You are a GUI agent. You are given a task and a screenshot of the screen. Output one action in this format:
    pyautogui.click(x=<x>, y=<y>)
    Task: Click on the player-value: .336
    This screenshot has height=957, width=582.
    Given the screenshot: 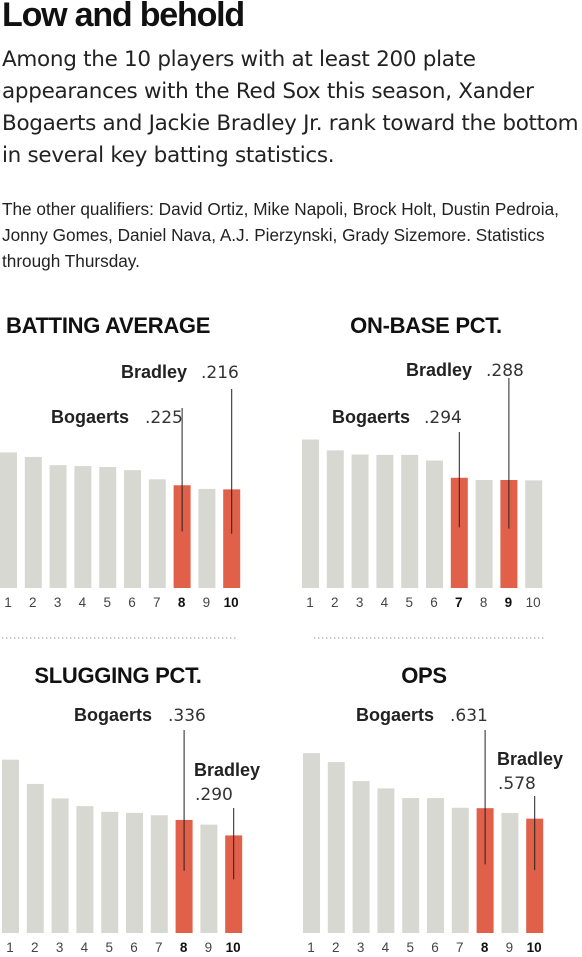 What is the action you would take?
    pyautogui.click(x=187, y=716)
    